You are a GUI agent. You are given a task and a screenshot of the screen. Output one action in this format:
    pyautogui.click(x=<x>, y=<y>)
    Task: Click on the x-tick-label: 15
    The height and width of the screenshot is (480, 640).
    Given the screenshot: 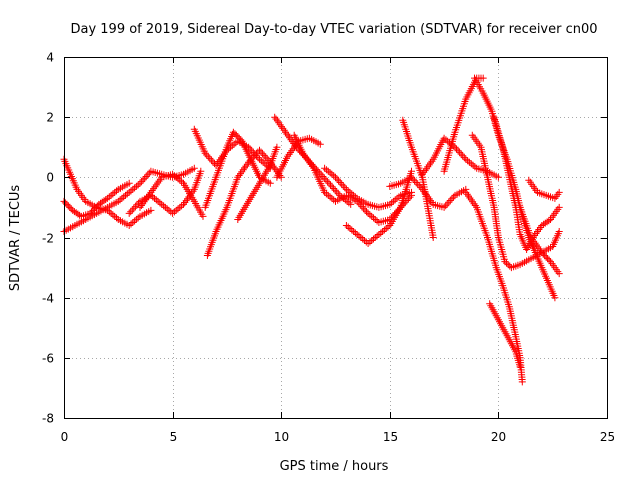 What is the action you would take?
    pyautogui.click(x=390, y=437)
    